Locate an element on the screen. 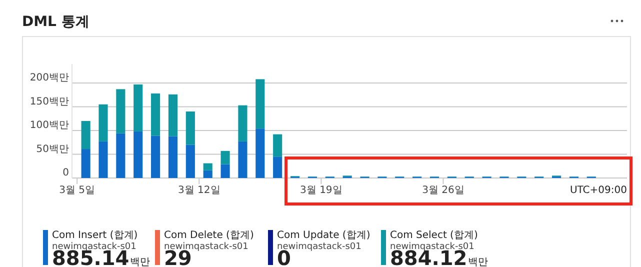 The height and width of the screenshot is (267, 641). x-tick-label: 3월 26일 is located at coordinates (443, 190).